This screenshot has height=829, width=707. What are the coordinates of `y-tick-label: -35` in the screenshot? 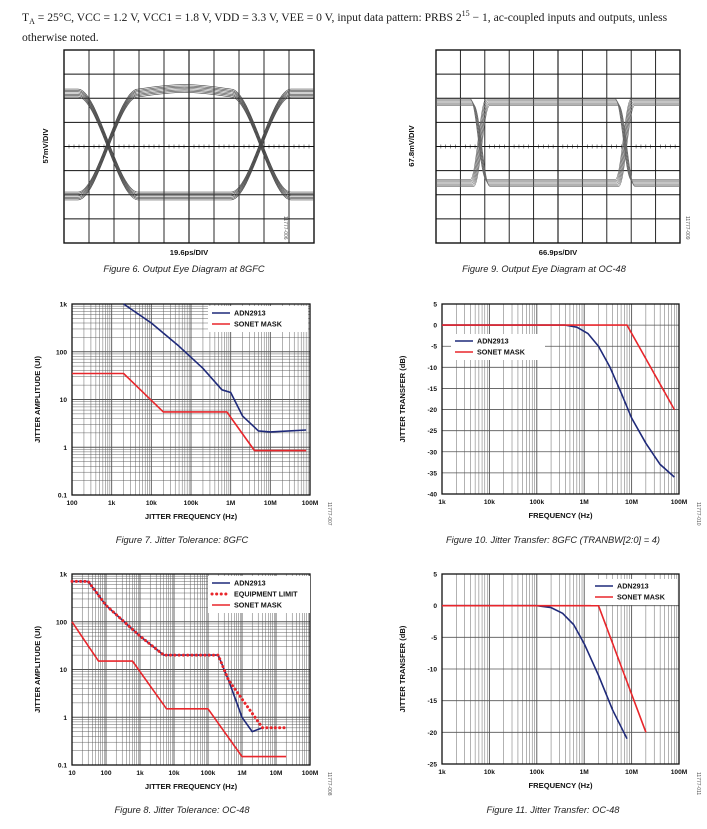 It's located at (432, 473).